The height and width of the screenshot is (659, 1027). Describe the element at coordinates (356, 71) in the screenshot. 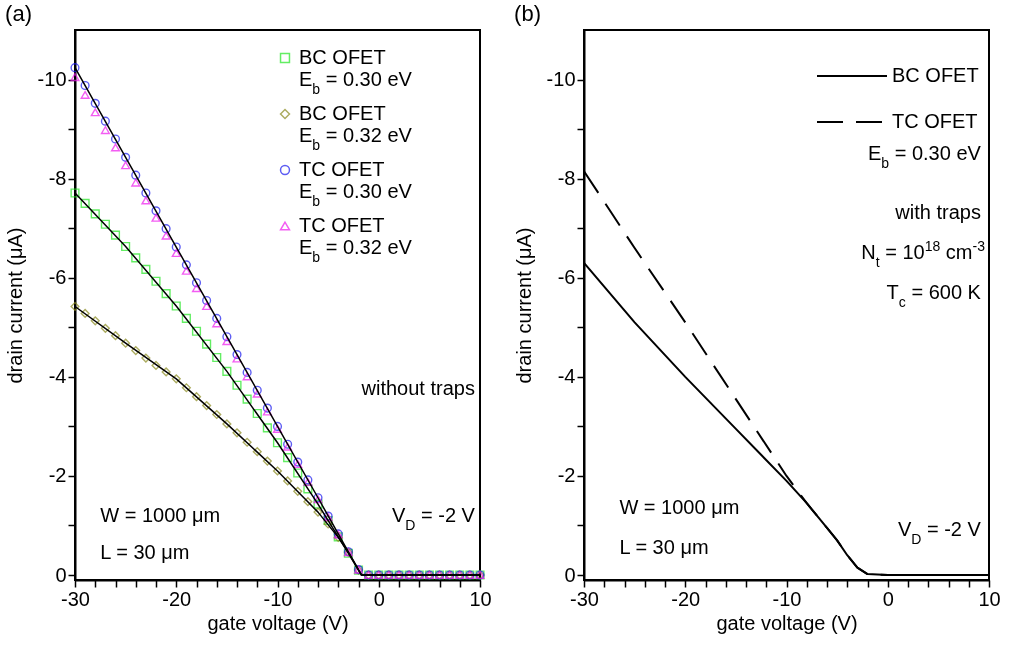

I see `legend-label: BC OFET E$_{b}$ = 0.30 eV` at that location.